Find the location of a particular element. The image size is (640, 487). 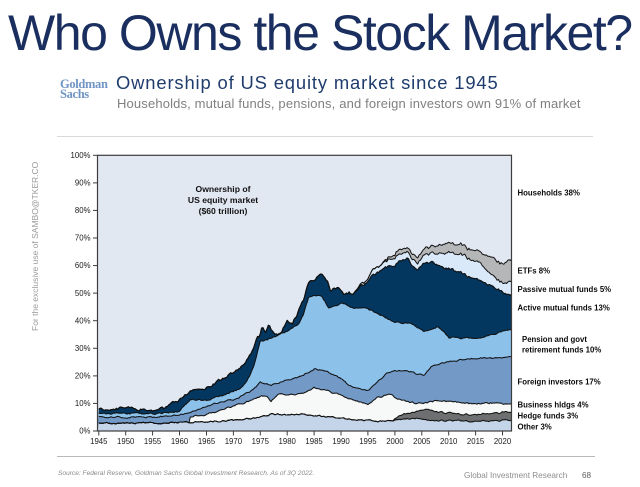

svg-text: 40% is located at coordinates (83, 320).